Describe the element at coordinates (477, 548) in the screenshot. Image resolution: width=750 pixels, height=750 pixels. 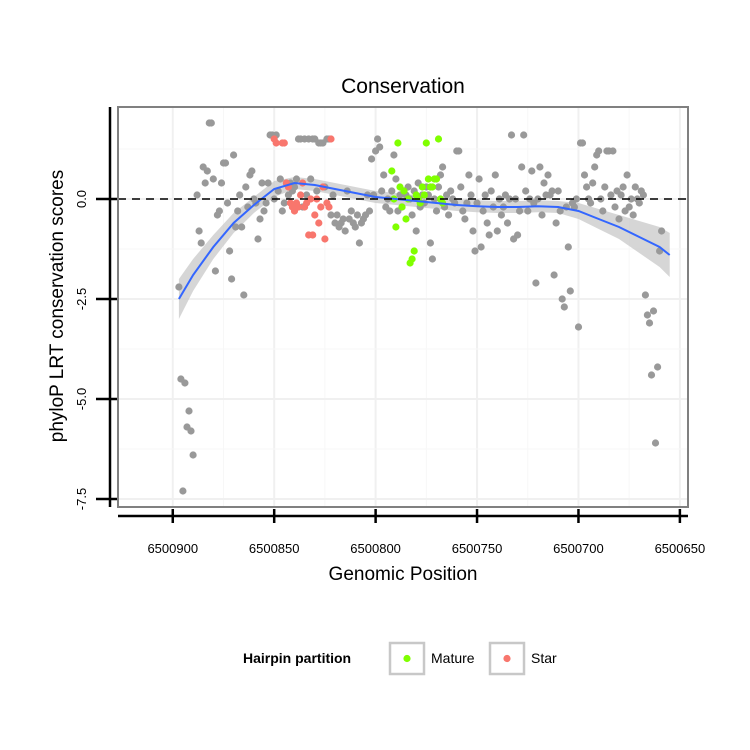
I see `x-tick-label: 6500750` at that location.